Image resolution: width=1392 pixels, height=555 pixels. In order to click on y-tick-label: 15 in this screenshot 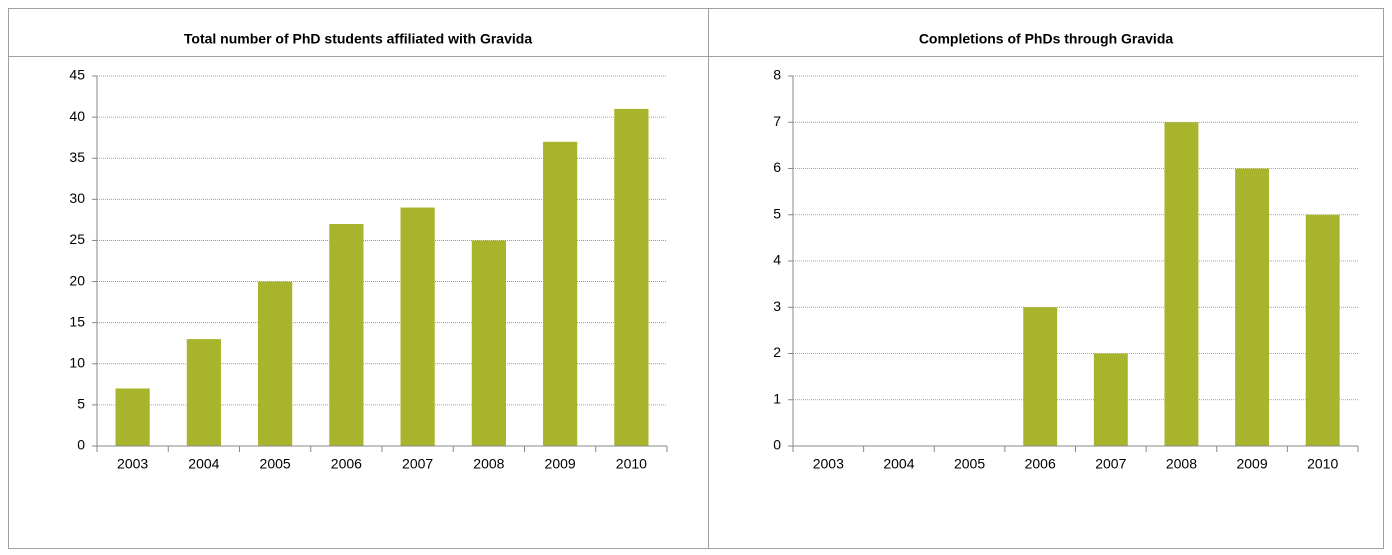, I will do `click(77, 321)`.